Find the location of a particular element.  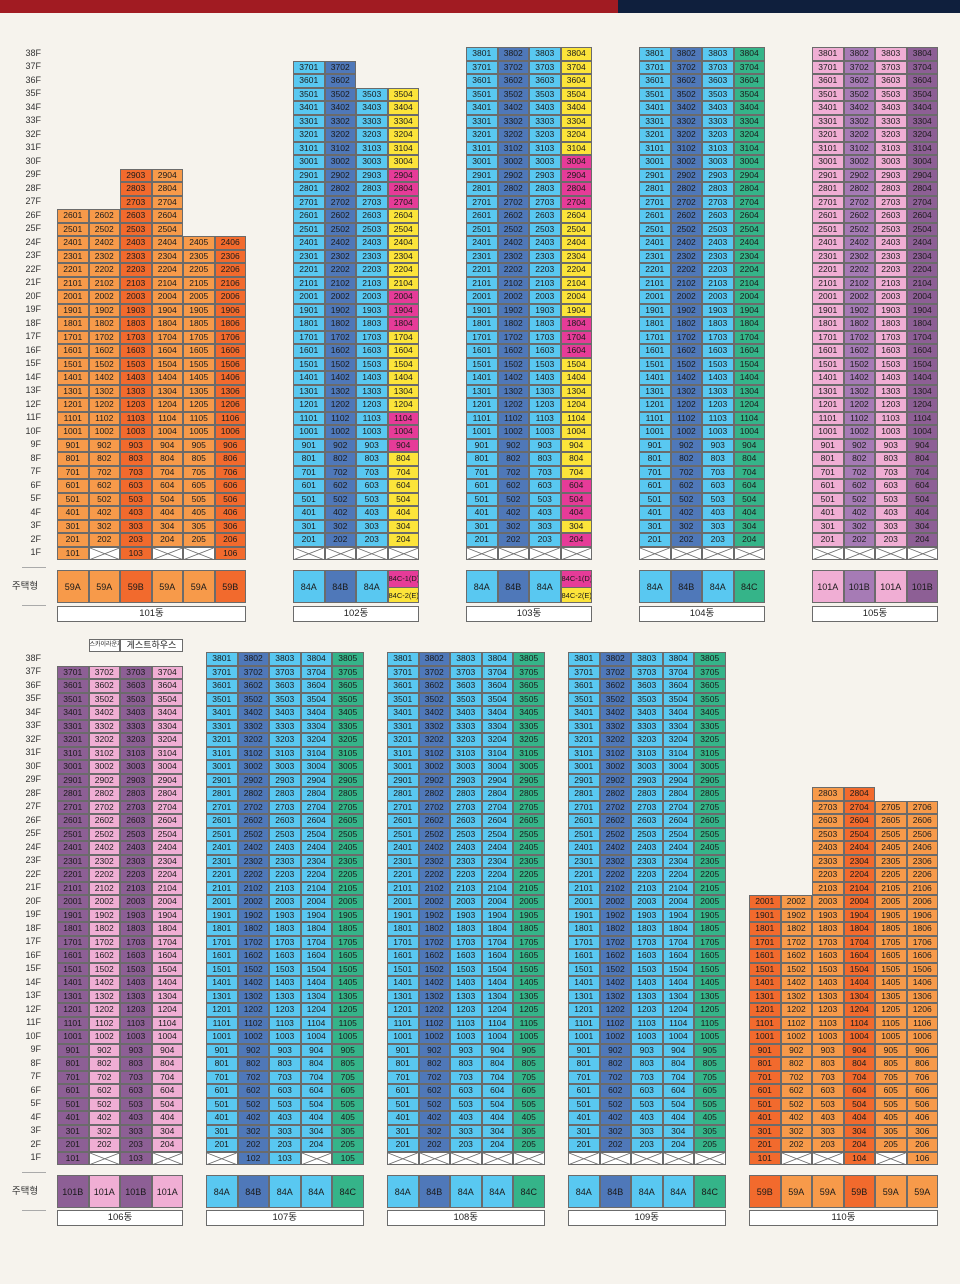

unit-cell: 2701 is located at coordinates (309, 202).